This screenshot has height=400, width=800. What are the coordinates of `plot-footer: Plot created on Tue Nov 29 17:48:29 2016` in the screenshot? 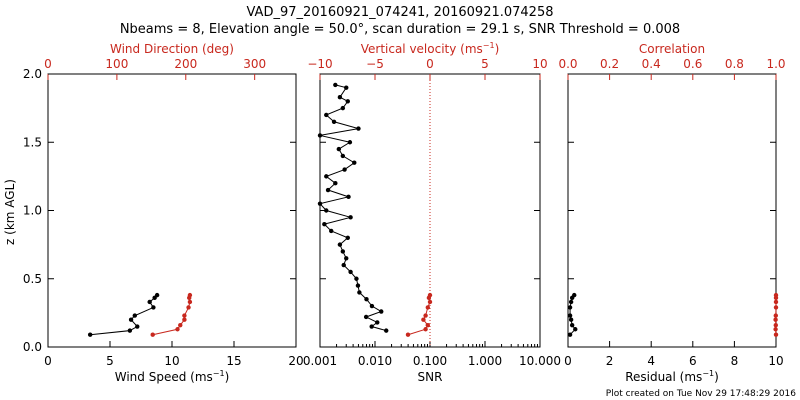 It's located at (701, 394).